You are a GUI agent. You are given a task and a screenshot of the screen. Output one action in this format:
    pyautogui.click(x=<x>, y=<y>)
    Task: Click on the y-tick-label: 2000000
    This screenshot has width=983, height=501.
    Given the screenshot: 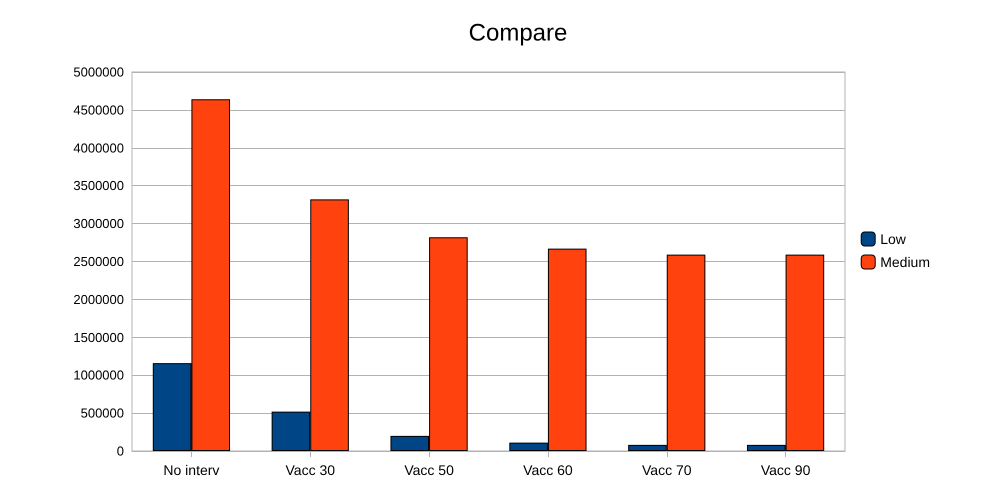 What is the action you would take?
    pyautogui.click(x=98, y=299)
    